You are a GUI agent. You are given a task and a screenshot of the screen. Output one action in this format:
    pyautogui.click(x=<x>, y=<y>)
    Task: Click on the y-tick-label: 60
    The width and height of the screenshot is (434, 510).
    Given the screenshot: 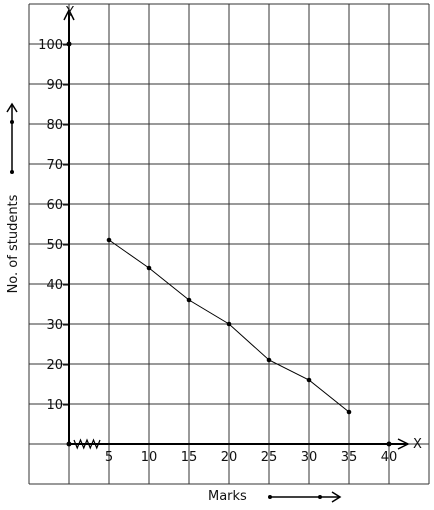 What is the action you would take?
    pyautogui.click(x=54, y=205)
    